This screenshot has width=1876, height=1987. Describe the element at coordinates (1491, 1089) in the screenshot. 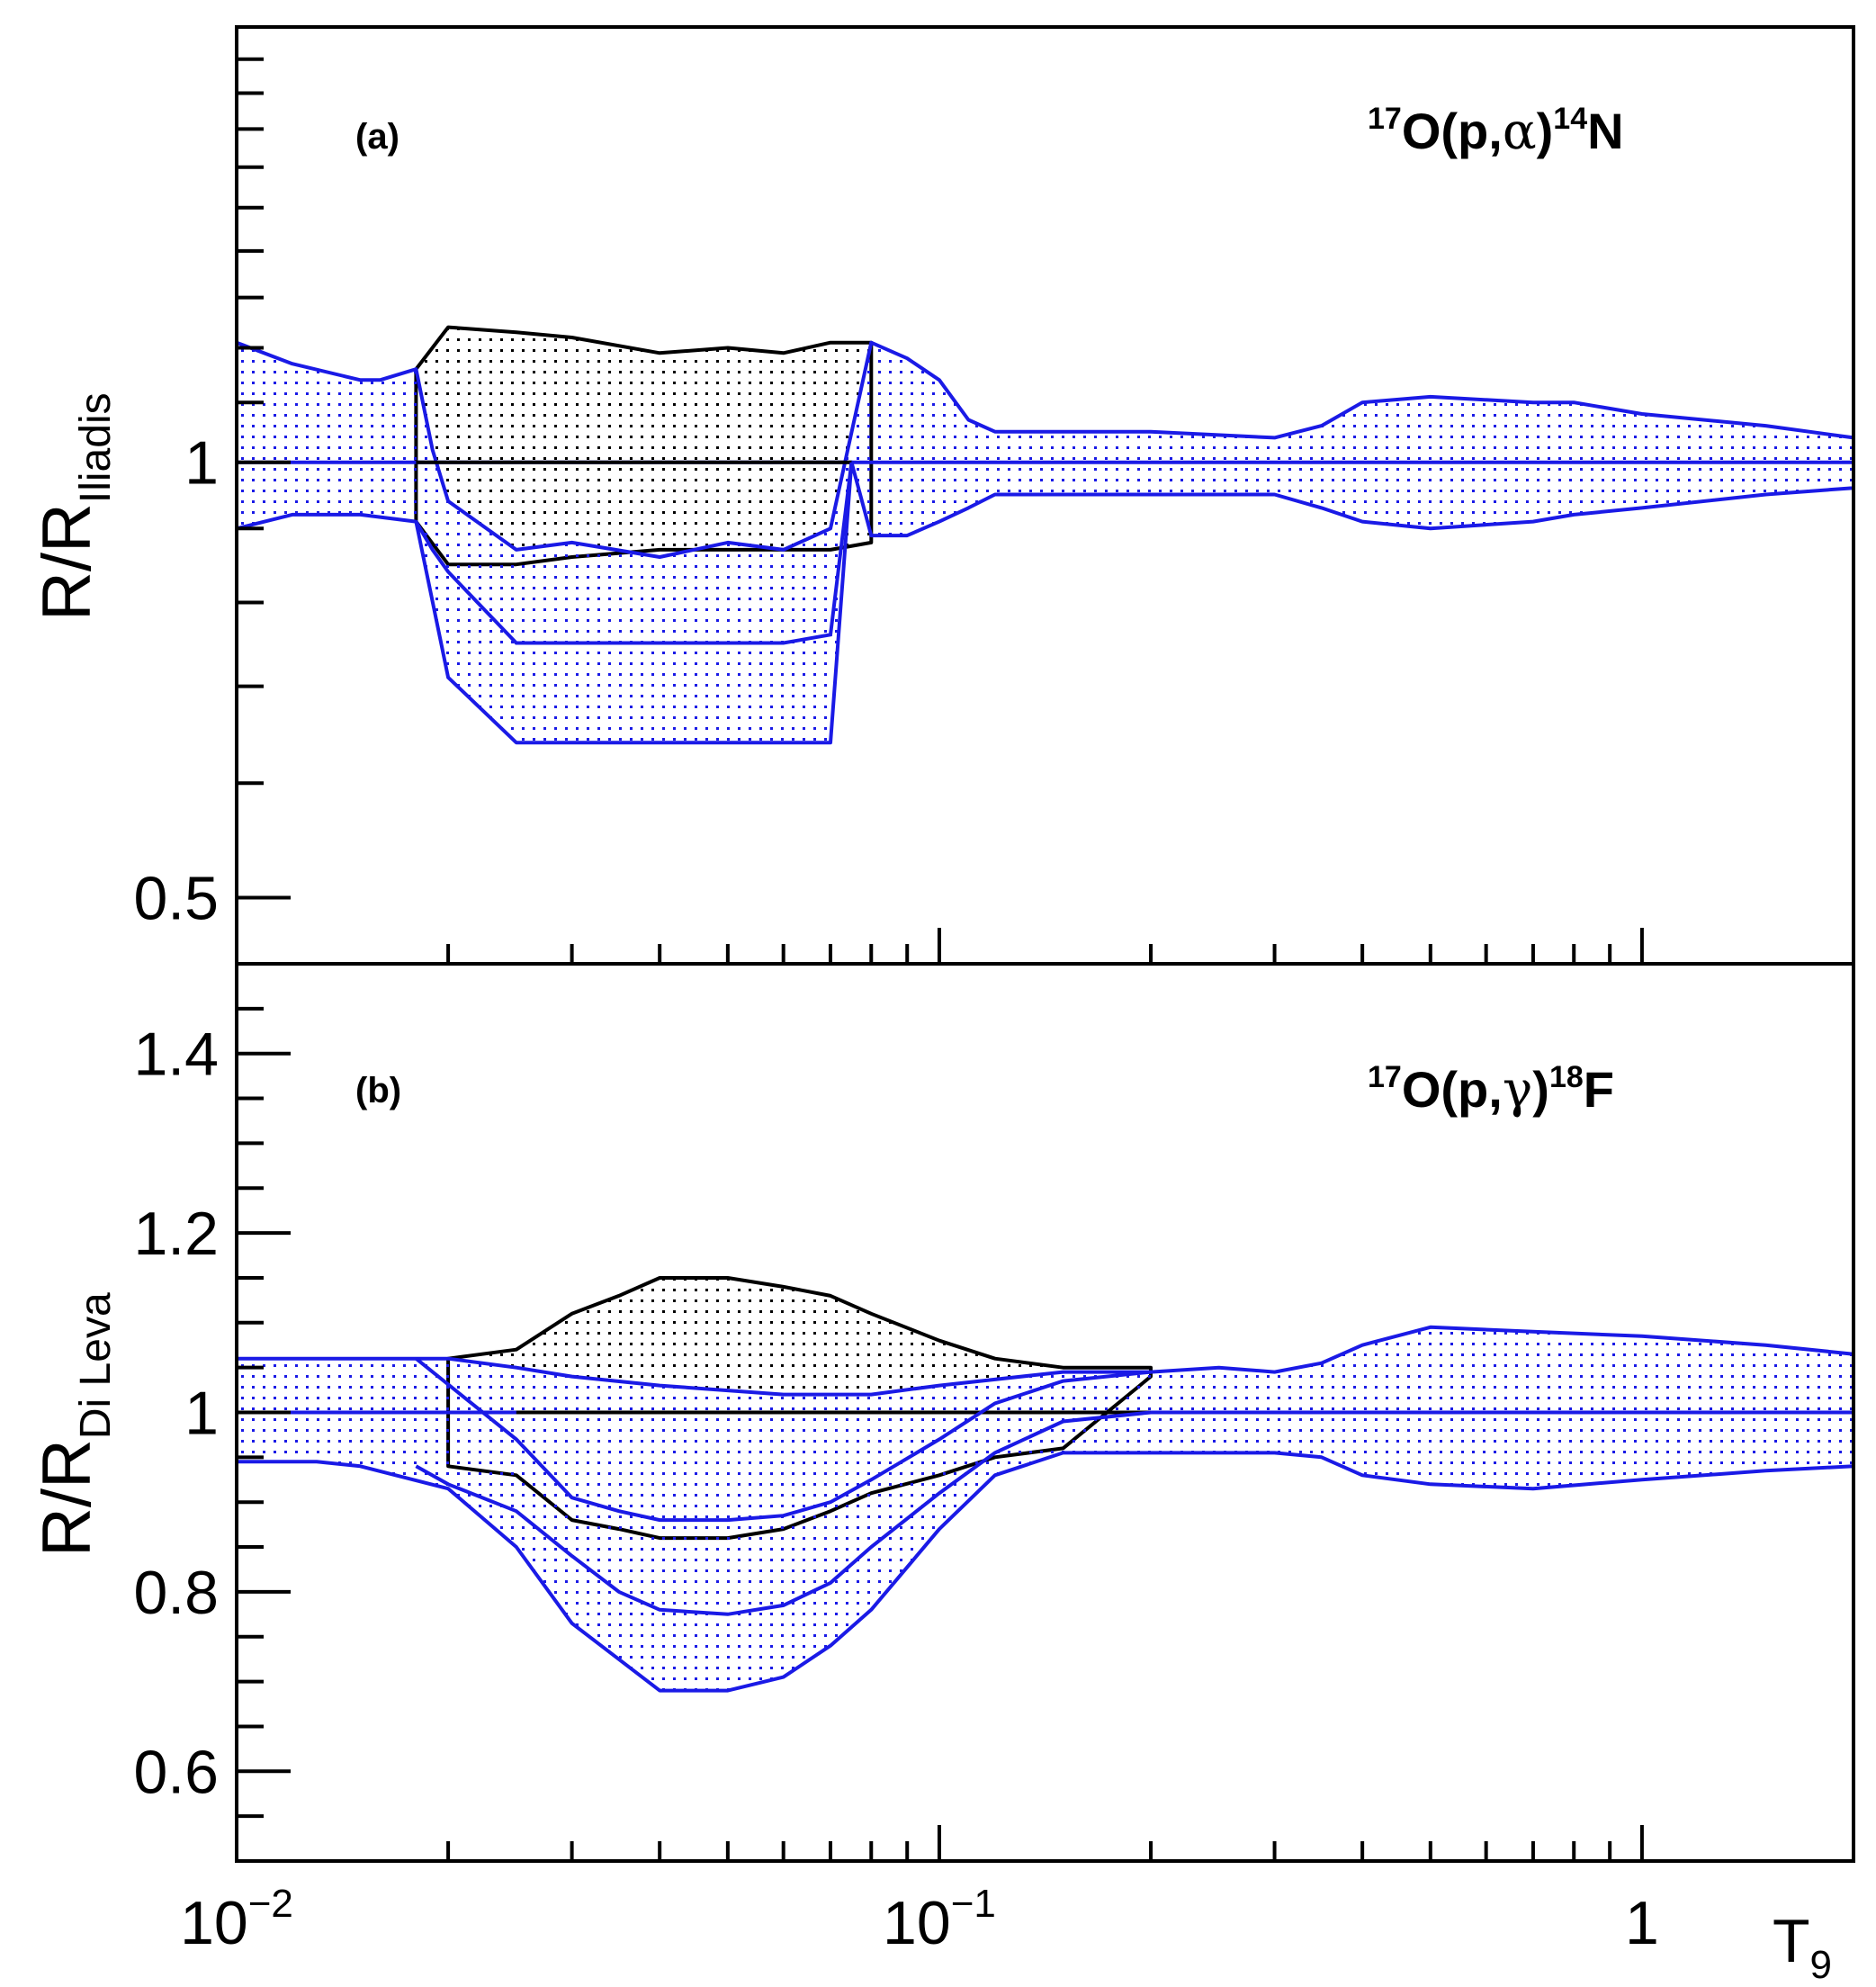

I see `panel-b-reaction: 17O(p,γ)18F` at that location.